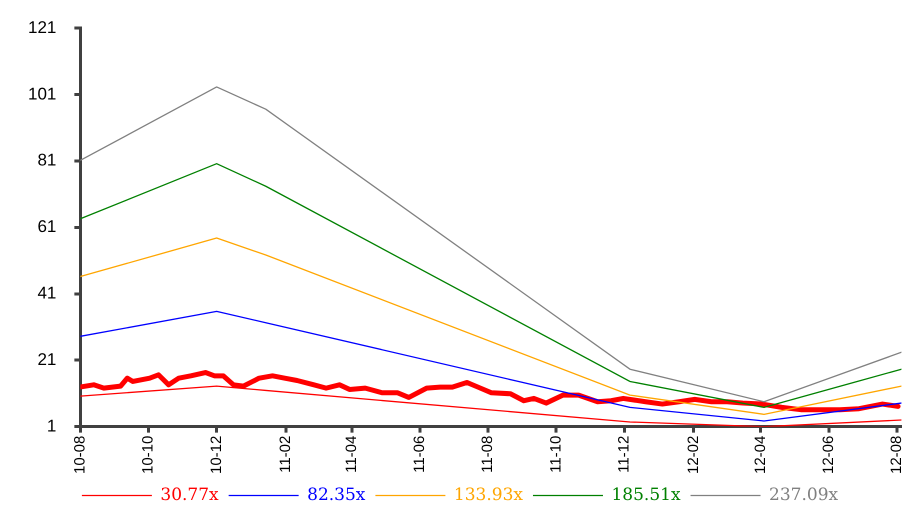  I want to click on y-tick-label: 101, so click(42, 94).